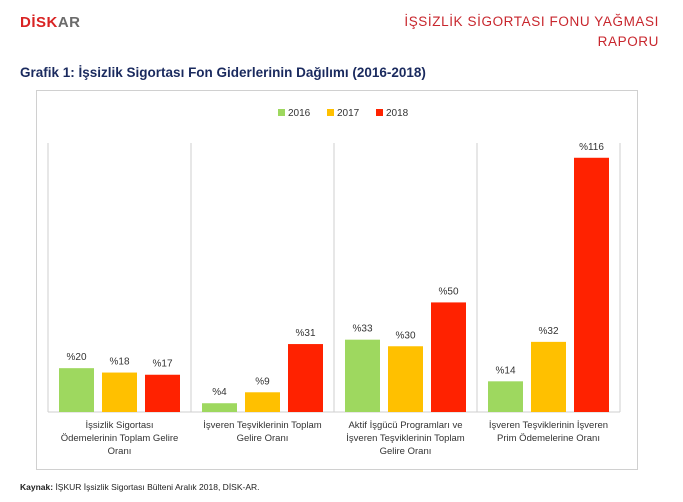 The height and width of the screenshot is (502, 683). I want to click on legend-label-2016: 2016, so click(299, 113).